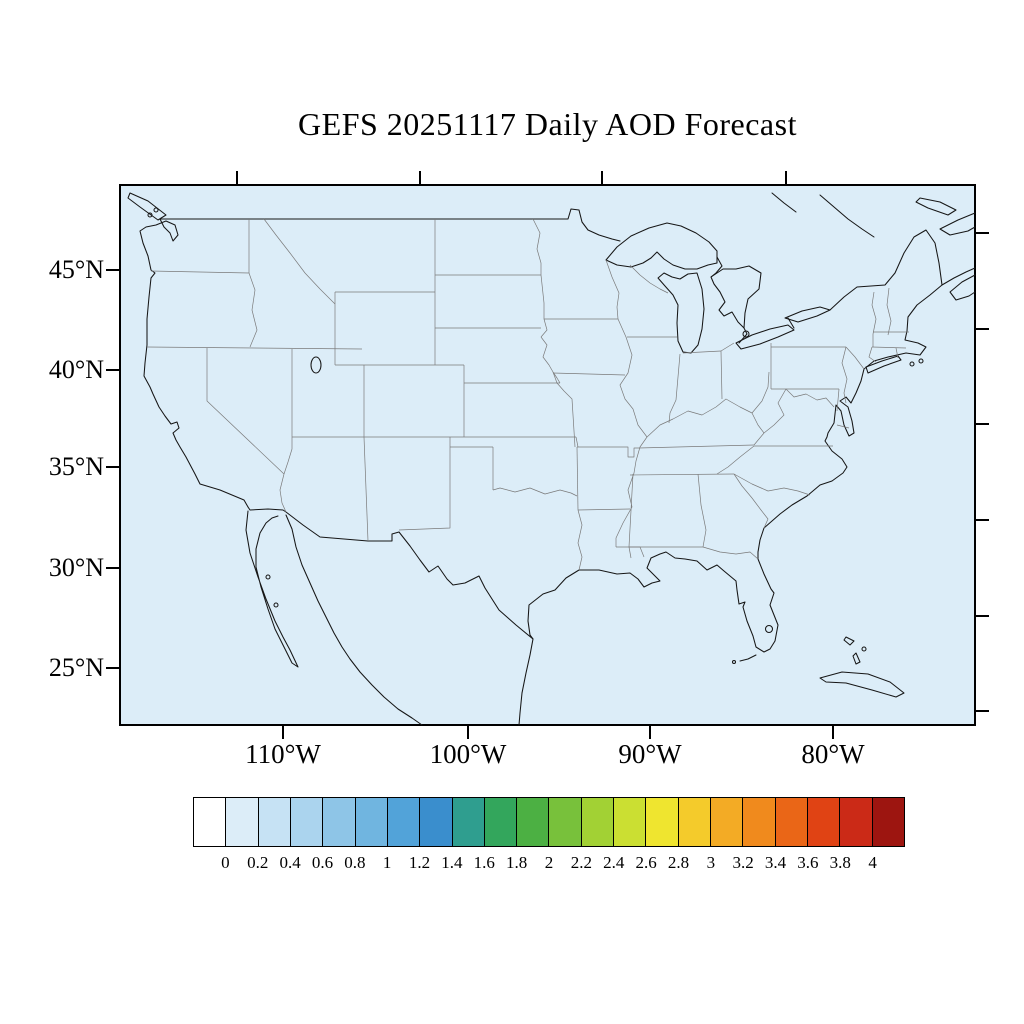 The height and width of the screenshot is (1024, 1024). What do you see at coordinates (387, 862) in the screenshot?
I see `colorbar-tick-label: 1` at bounding box center [387, 862].